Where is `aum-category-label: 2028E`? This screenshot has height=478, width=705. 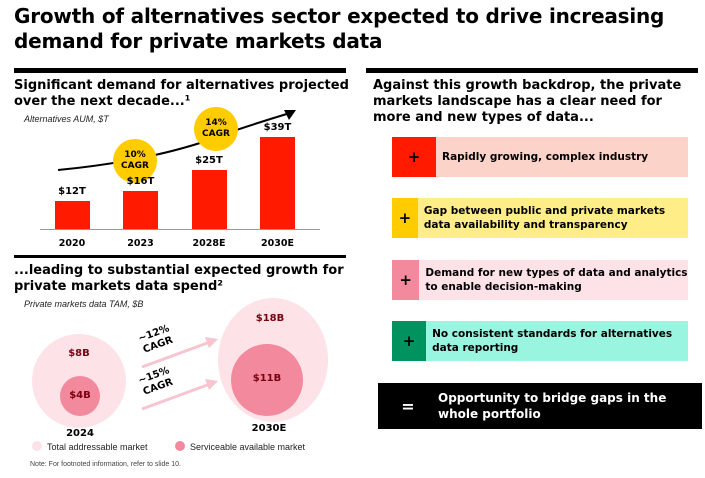 aum-category-label: 2028E is located at coordinates (209, 243).